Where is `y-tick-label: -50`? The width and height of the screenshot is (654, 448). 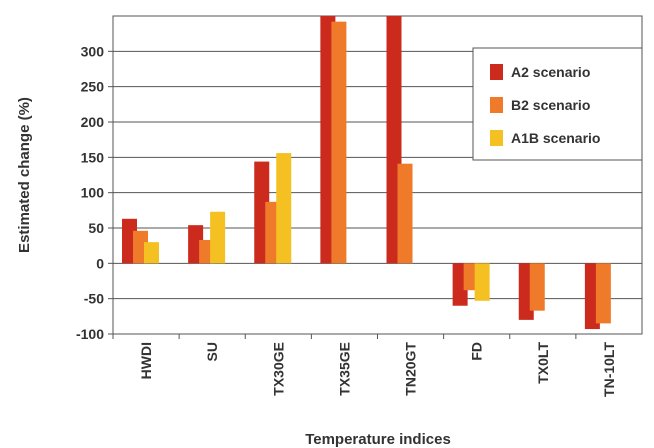 y-tick-label: -50 is located at coordinates (94, 299).